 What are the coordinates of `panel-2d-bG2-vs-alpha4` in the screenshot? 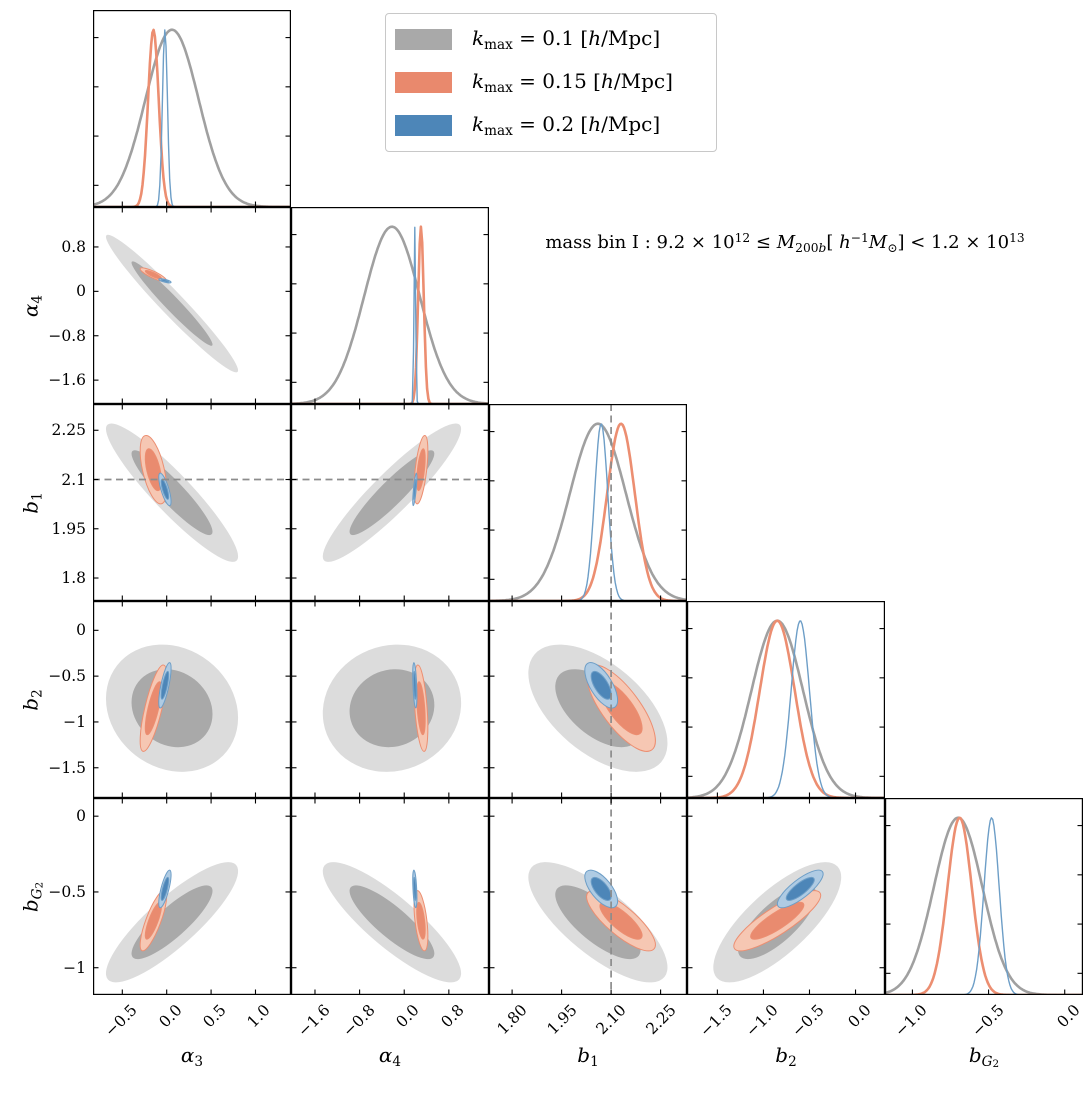 It's located at (390, 896).